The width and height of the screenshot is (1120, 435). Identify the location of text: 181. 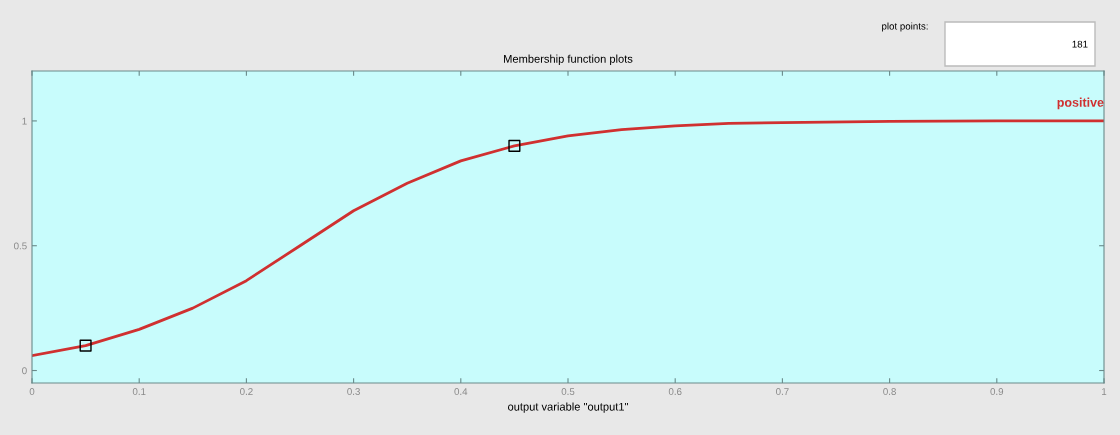
(1080, 44).